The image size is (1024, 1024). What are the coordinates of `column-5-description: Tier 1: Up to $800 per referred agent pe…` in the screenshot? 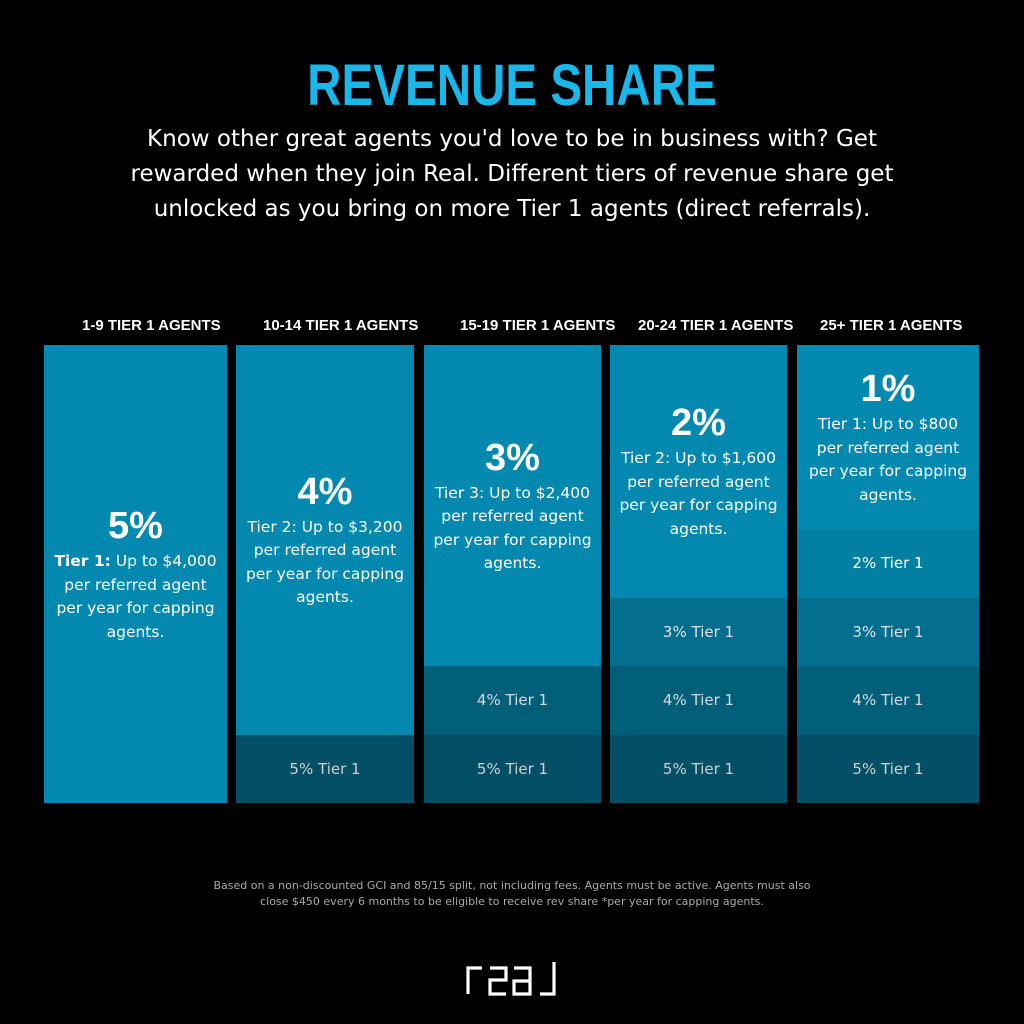 It's located at (888, 459).